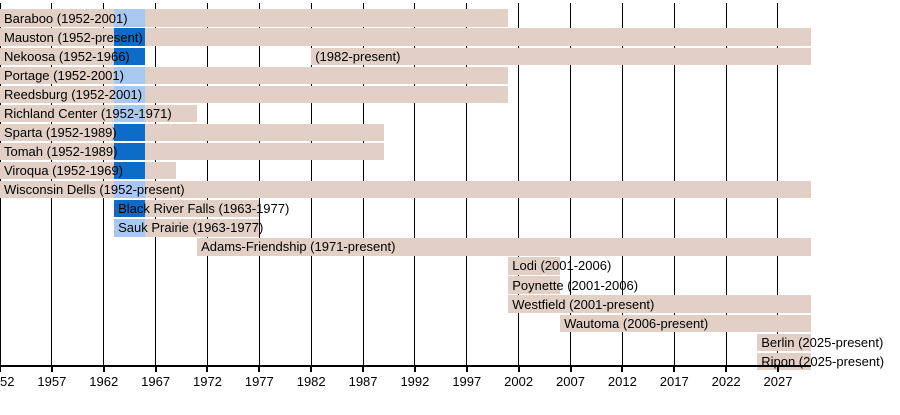  What do you see at coordinates (358, 56) in the screenshot?
I see `bar-label-nekoosa-2: (1982-present)` at bounding box center [358, 56].